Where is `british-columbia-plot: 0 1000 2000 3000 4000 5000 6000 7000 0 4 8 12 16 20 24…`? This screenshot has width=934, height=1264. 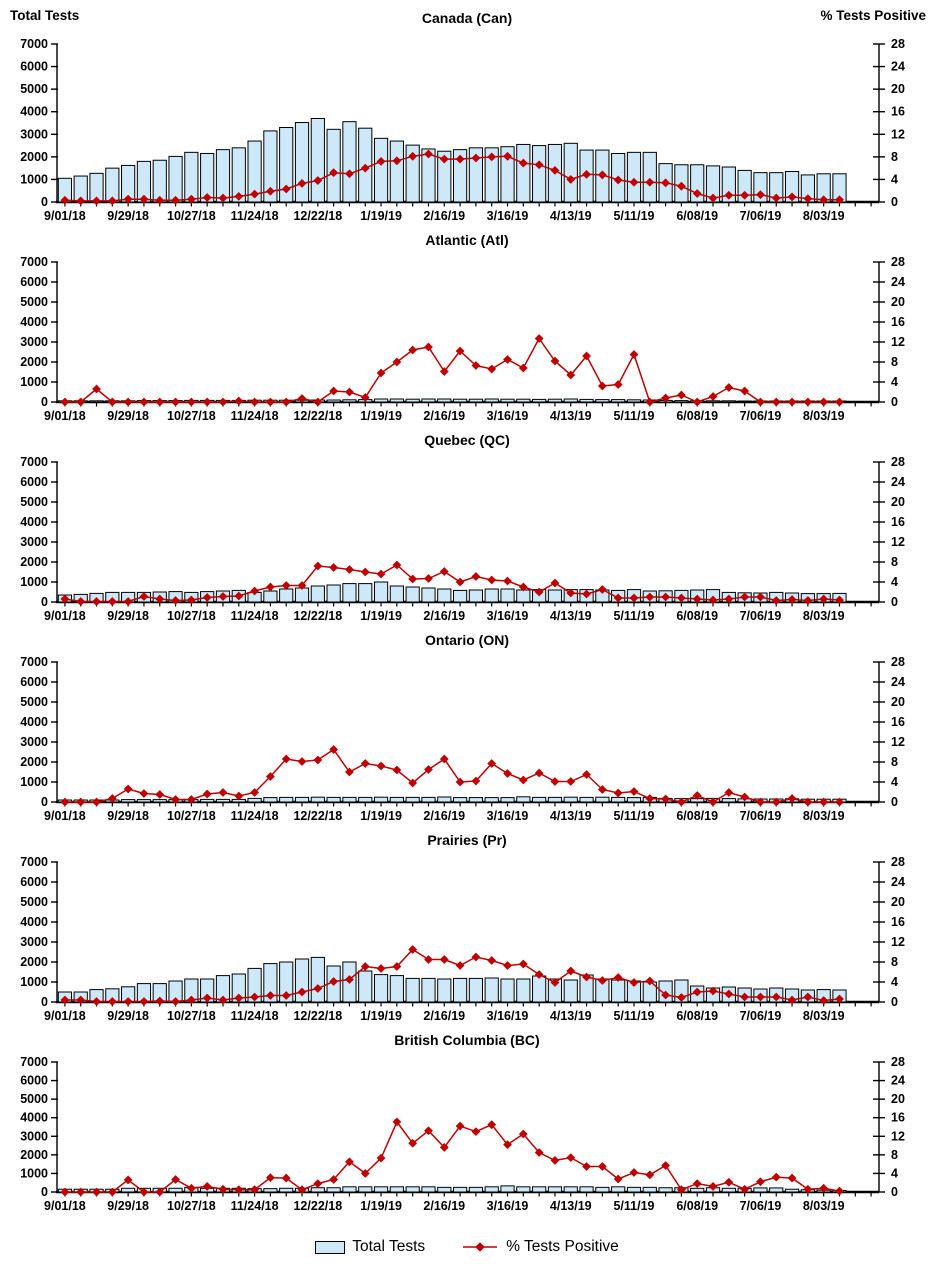
british-columbia-plot: 0 1000 2000 3000 4000 5000 6000 7000 0 4 8 12 16 20 24… is located at coordinates (462, 1134).